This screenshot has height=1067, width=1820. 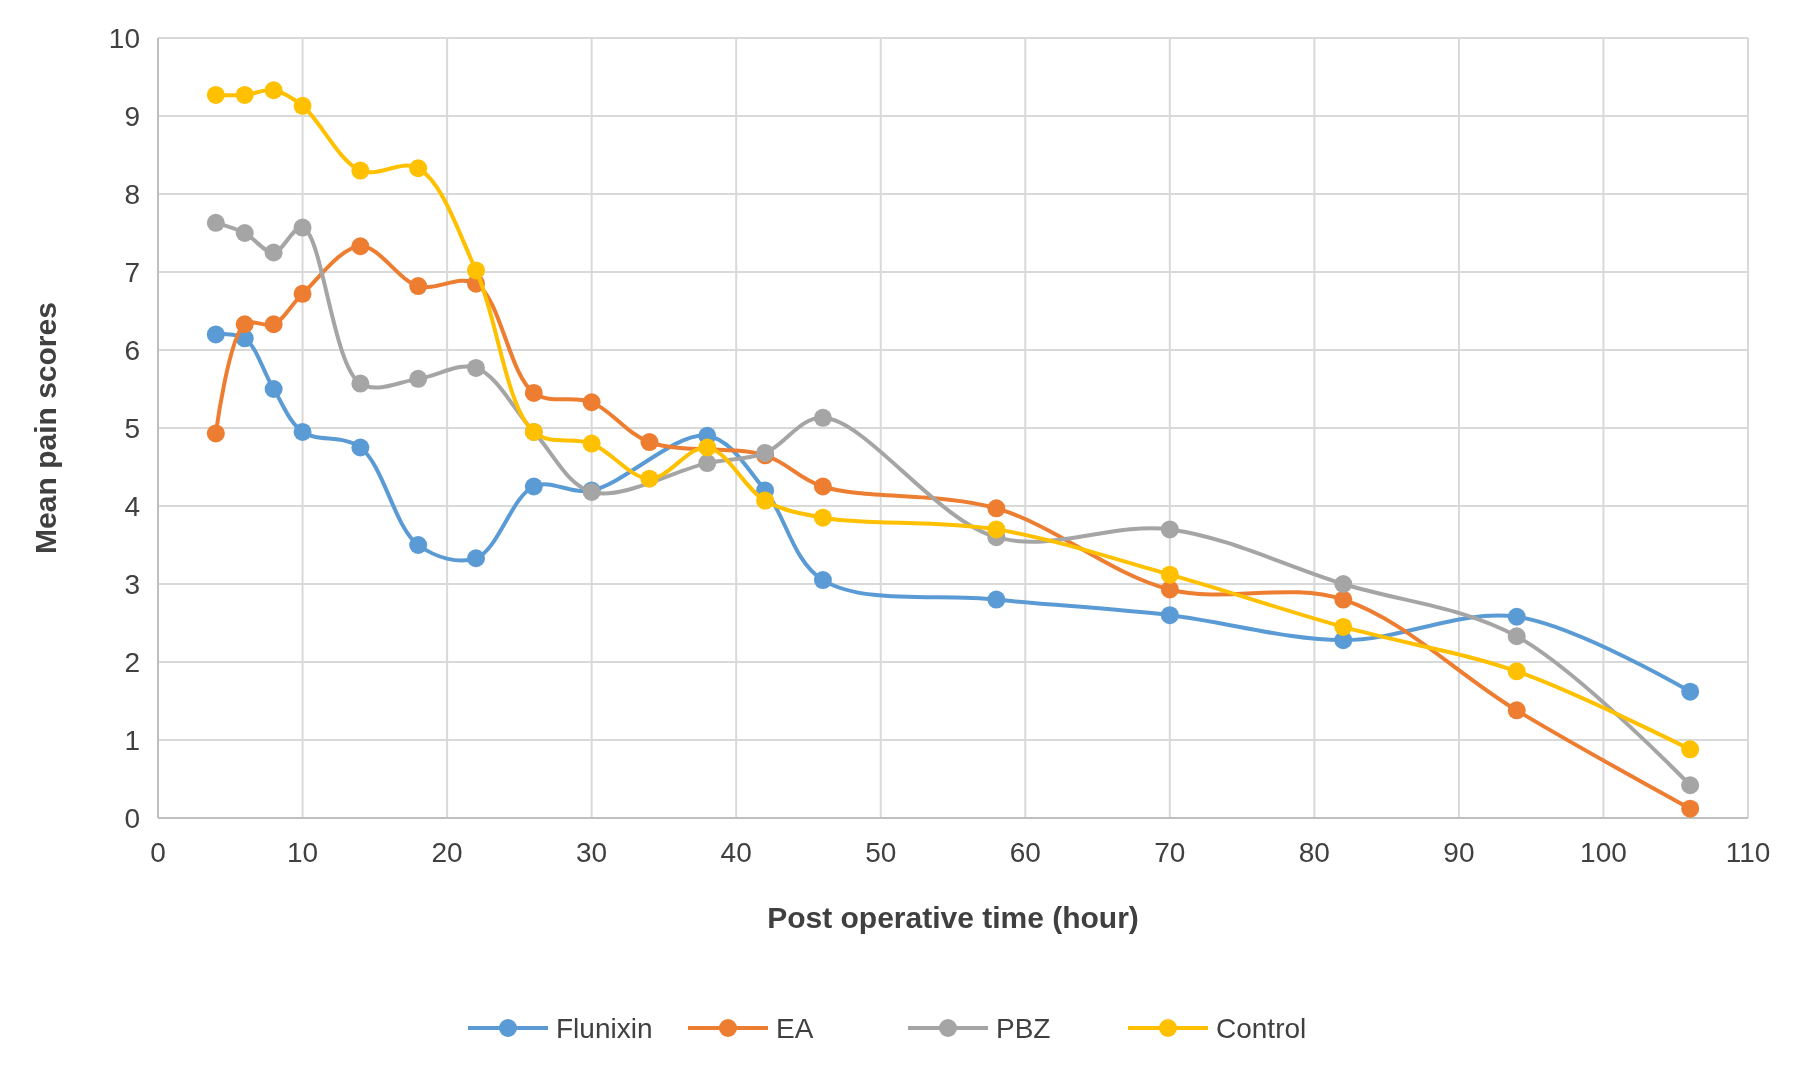 What do you see at coordinates (736, 852) in the screenshot?
I see `x-tick-label: 40` at bounding box center [736, 852].